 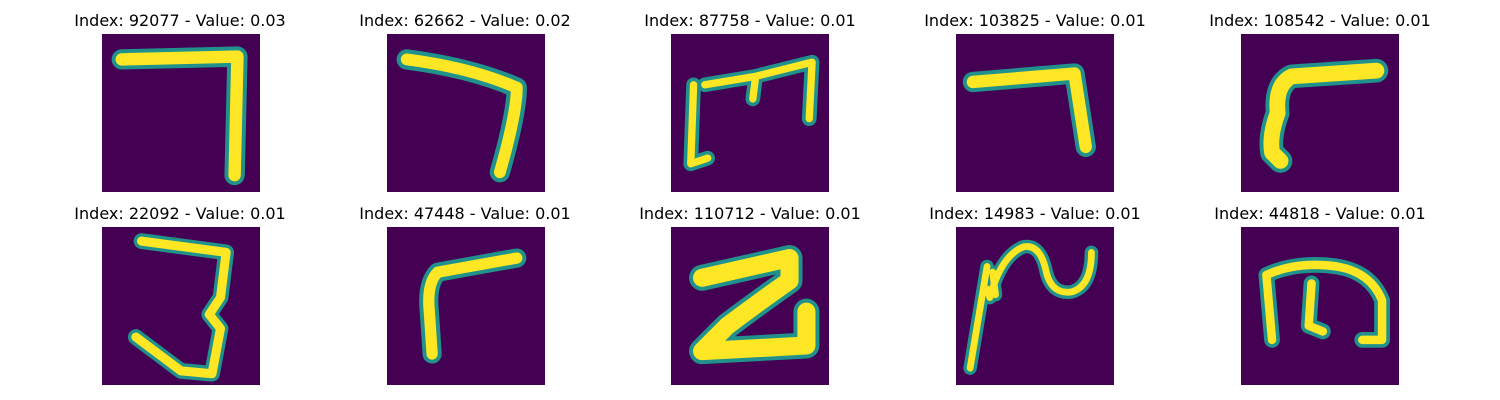 What do you see at coordinates (465, 213) in the screenshot?
I see `panel-title: Index: 47448 - Value: 0.01` at bounding box center [465, 213].